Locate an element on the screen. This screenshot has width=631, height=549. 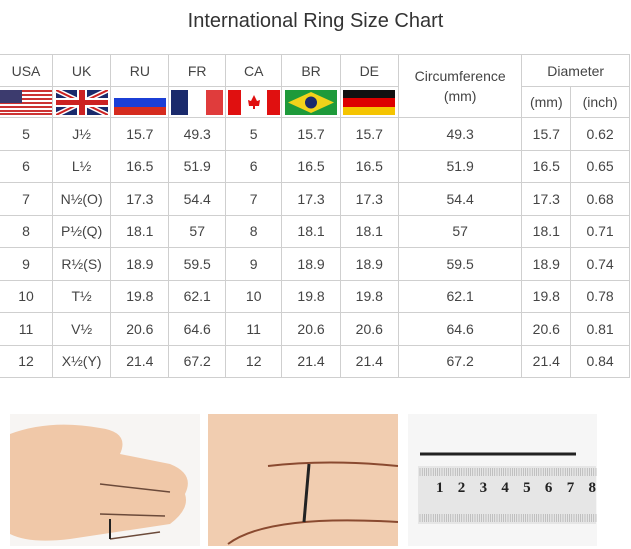
table-row: 9 R½(S) 18.9 59.5 9 18.9 18.9 59.5 18.9 0.74 is located at coordinates (315, 264).